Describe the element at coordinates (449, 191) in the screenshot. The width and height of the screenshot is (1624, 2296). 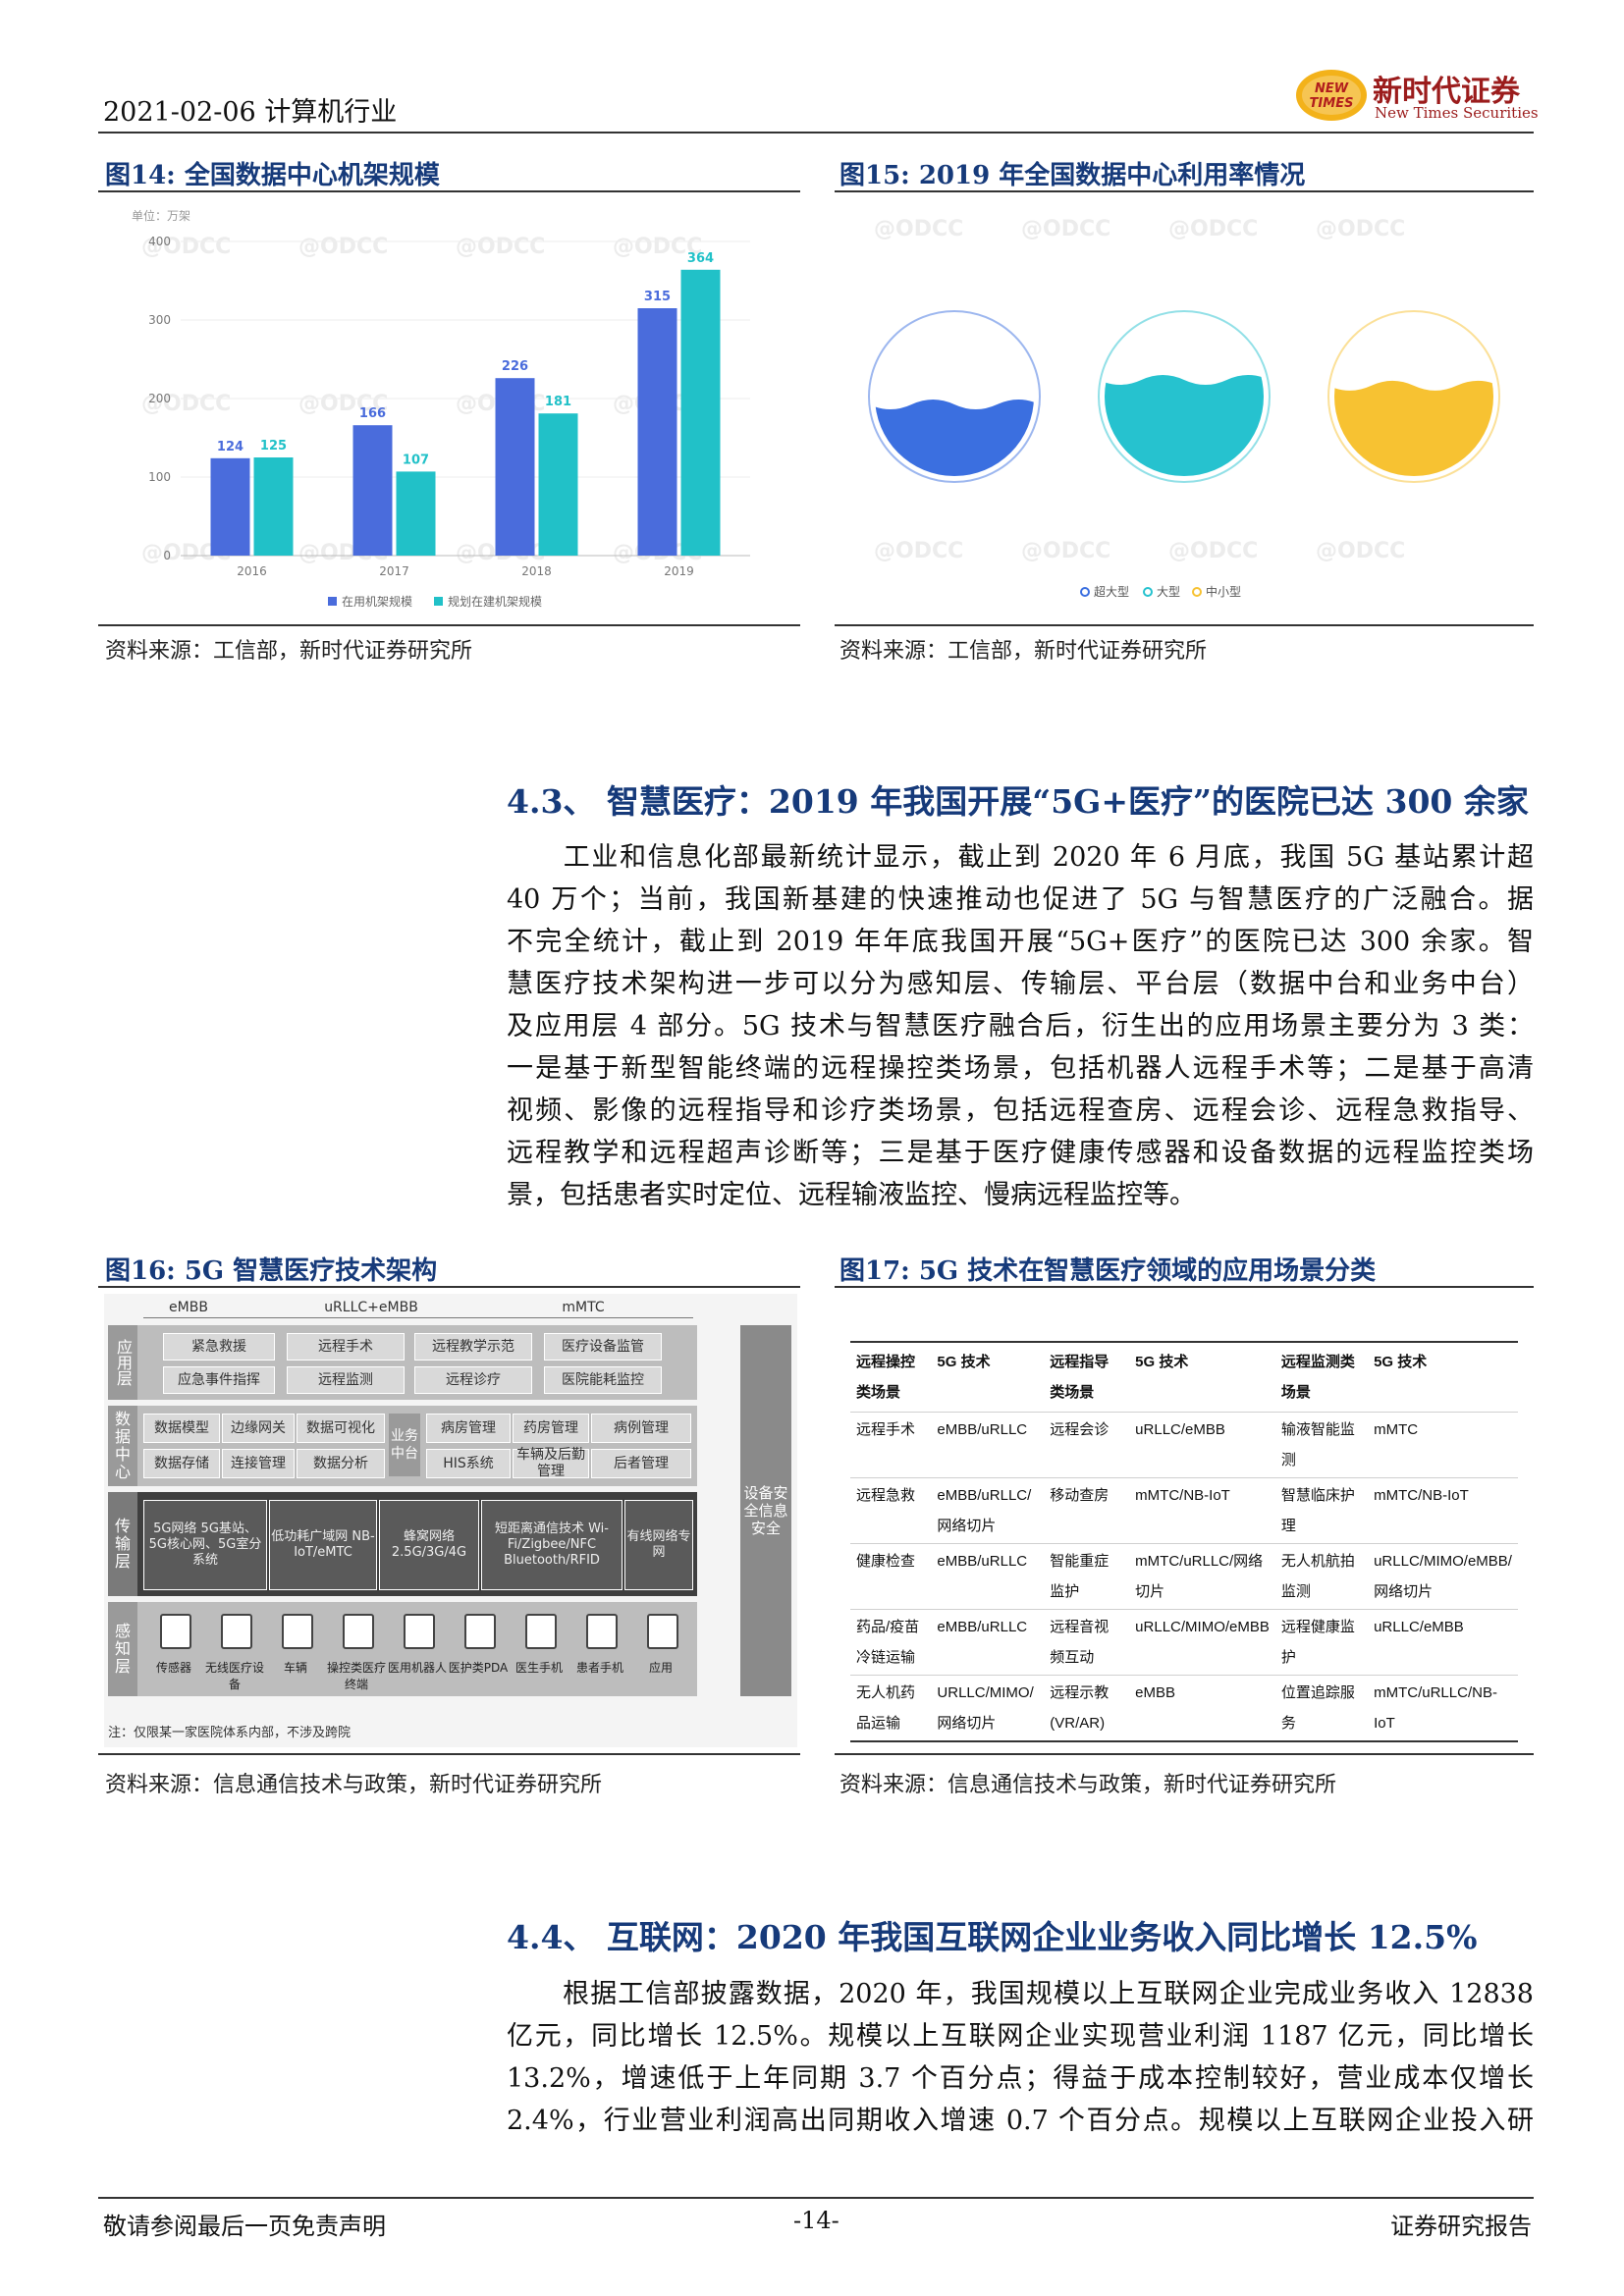
I see `fig14-rule` at that location.